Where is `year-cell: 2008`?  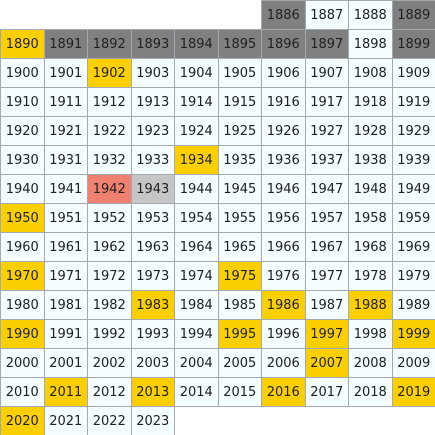 year-cell: 2008 is located at coordinates (370, 363).